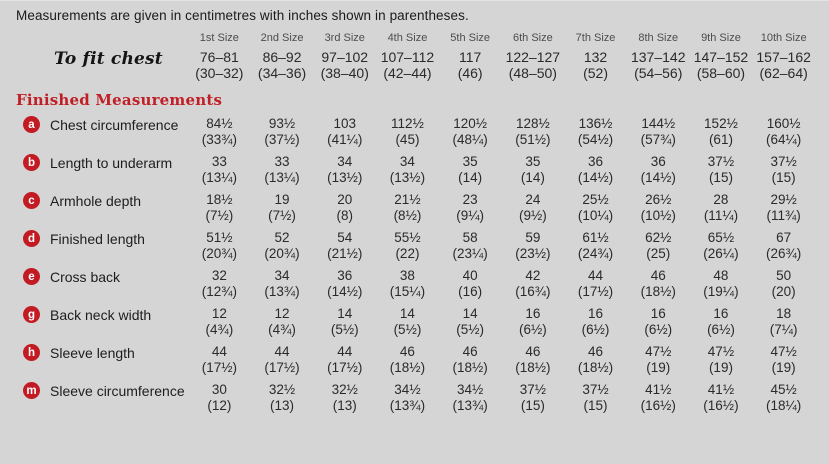 This screenshot has height=464, width=829. Describe the element at coordinates (345, 253) in the screenshot. I see `in-value: (21½)` at that location.